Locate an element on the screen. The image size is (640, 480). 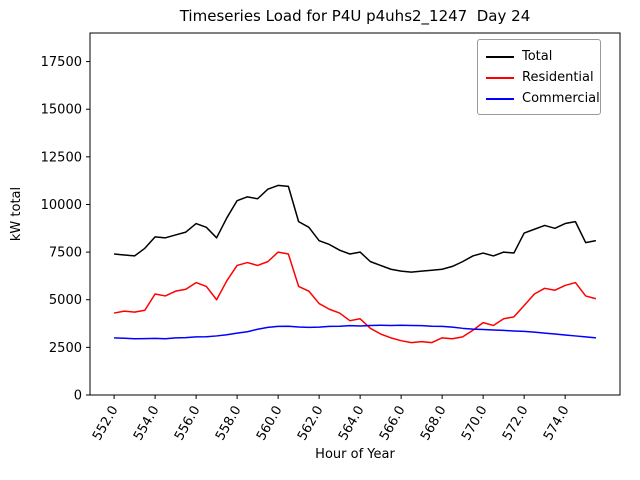
y-axis-label: kW total is located at coordinates (16, 214).